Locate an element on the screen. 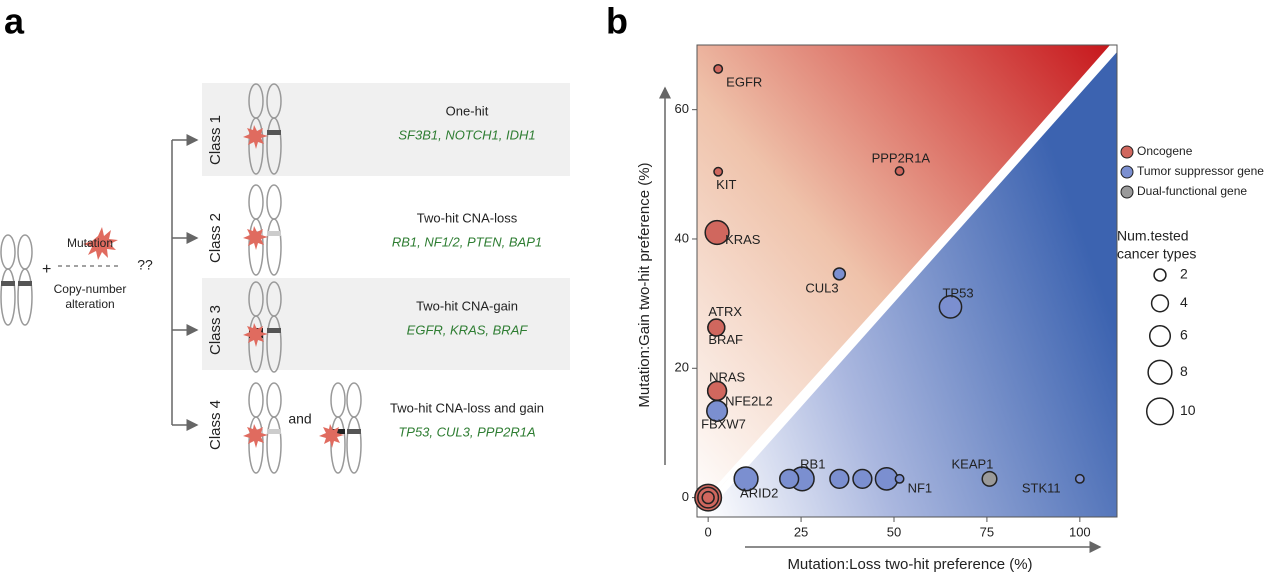 The width and height of the screenshot is (1280, 581). y-tick-label: 20 is located at coordinates (682, 367).